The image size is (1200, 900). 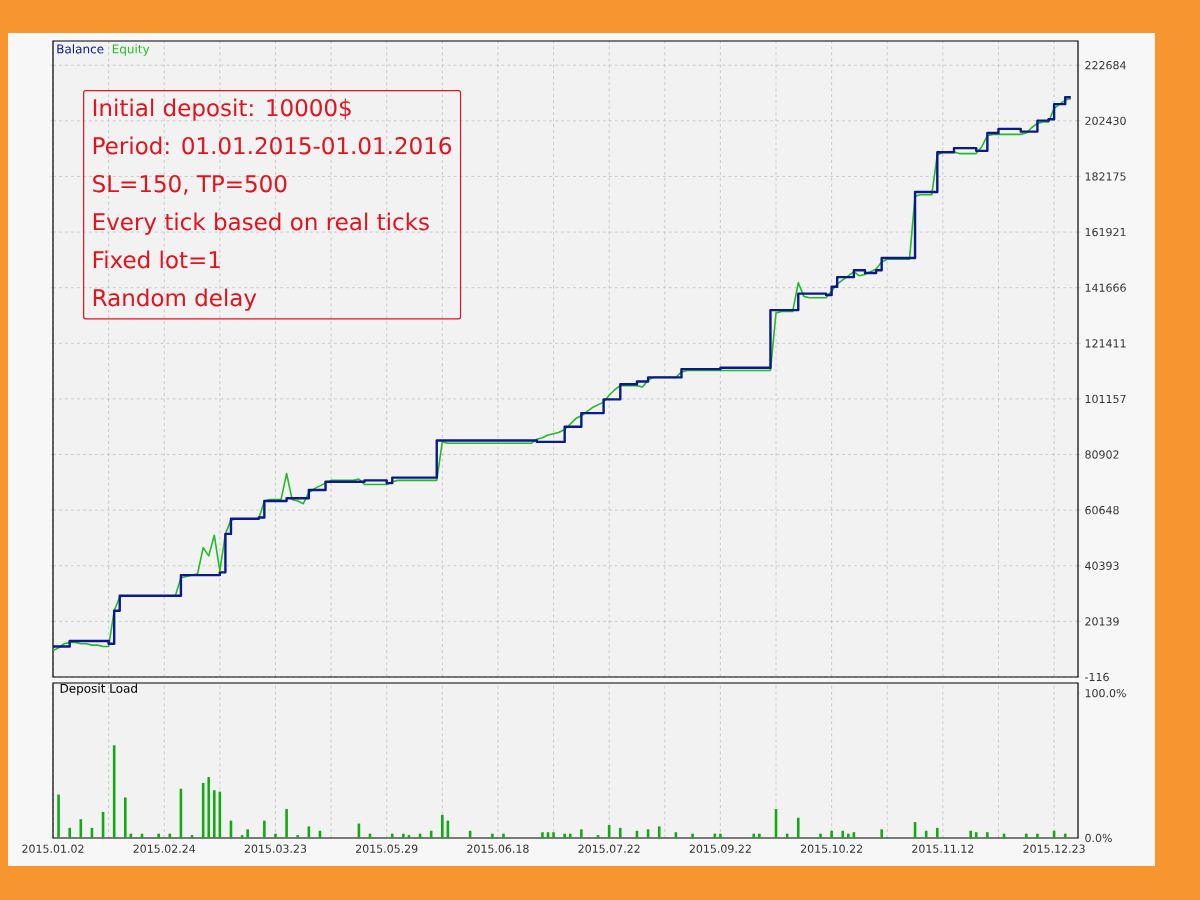 I want to click on y-tick-label: 40393, so click(x=1102, y=565).